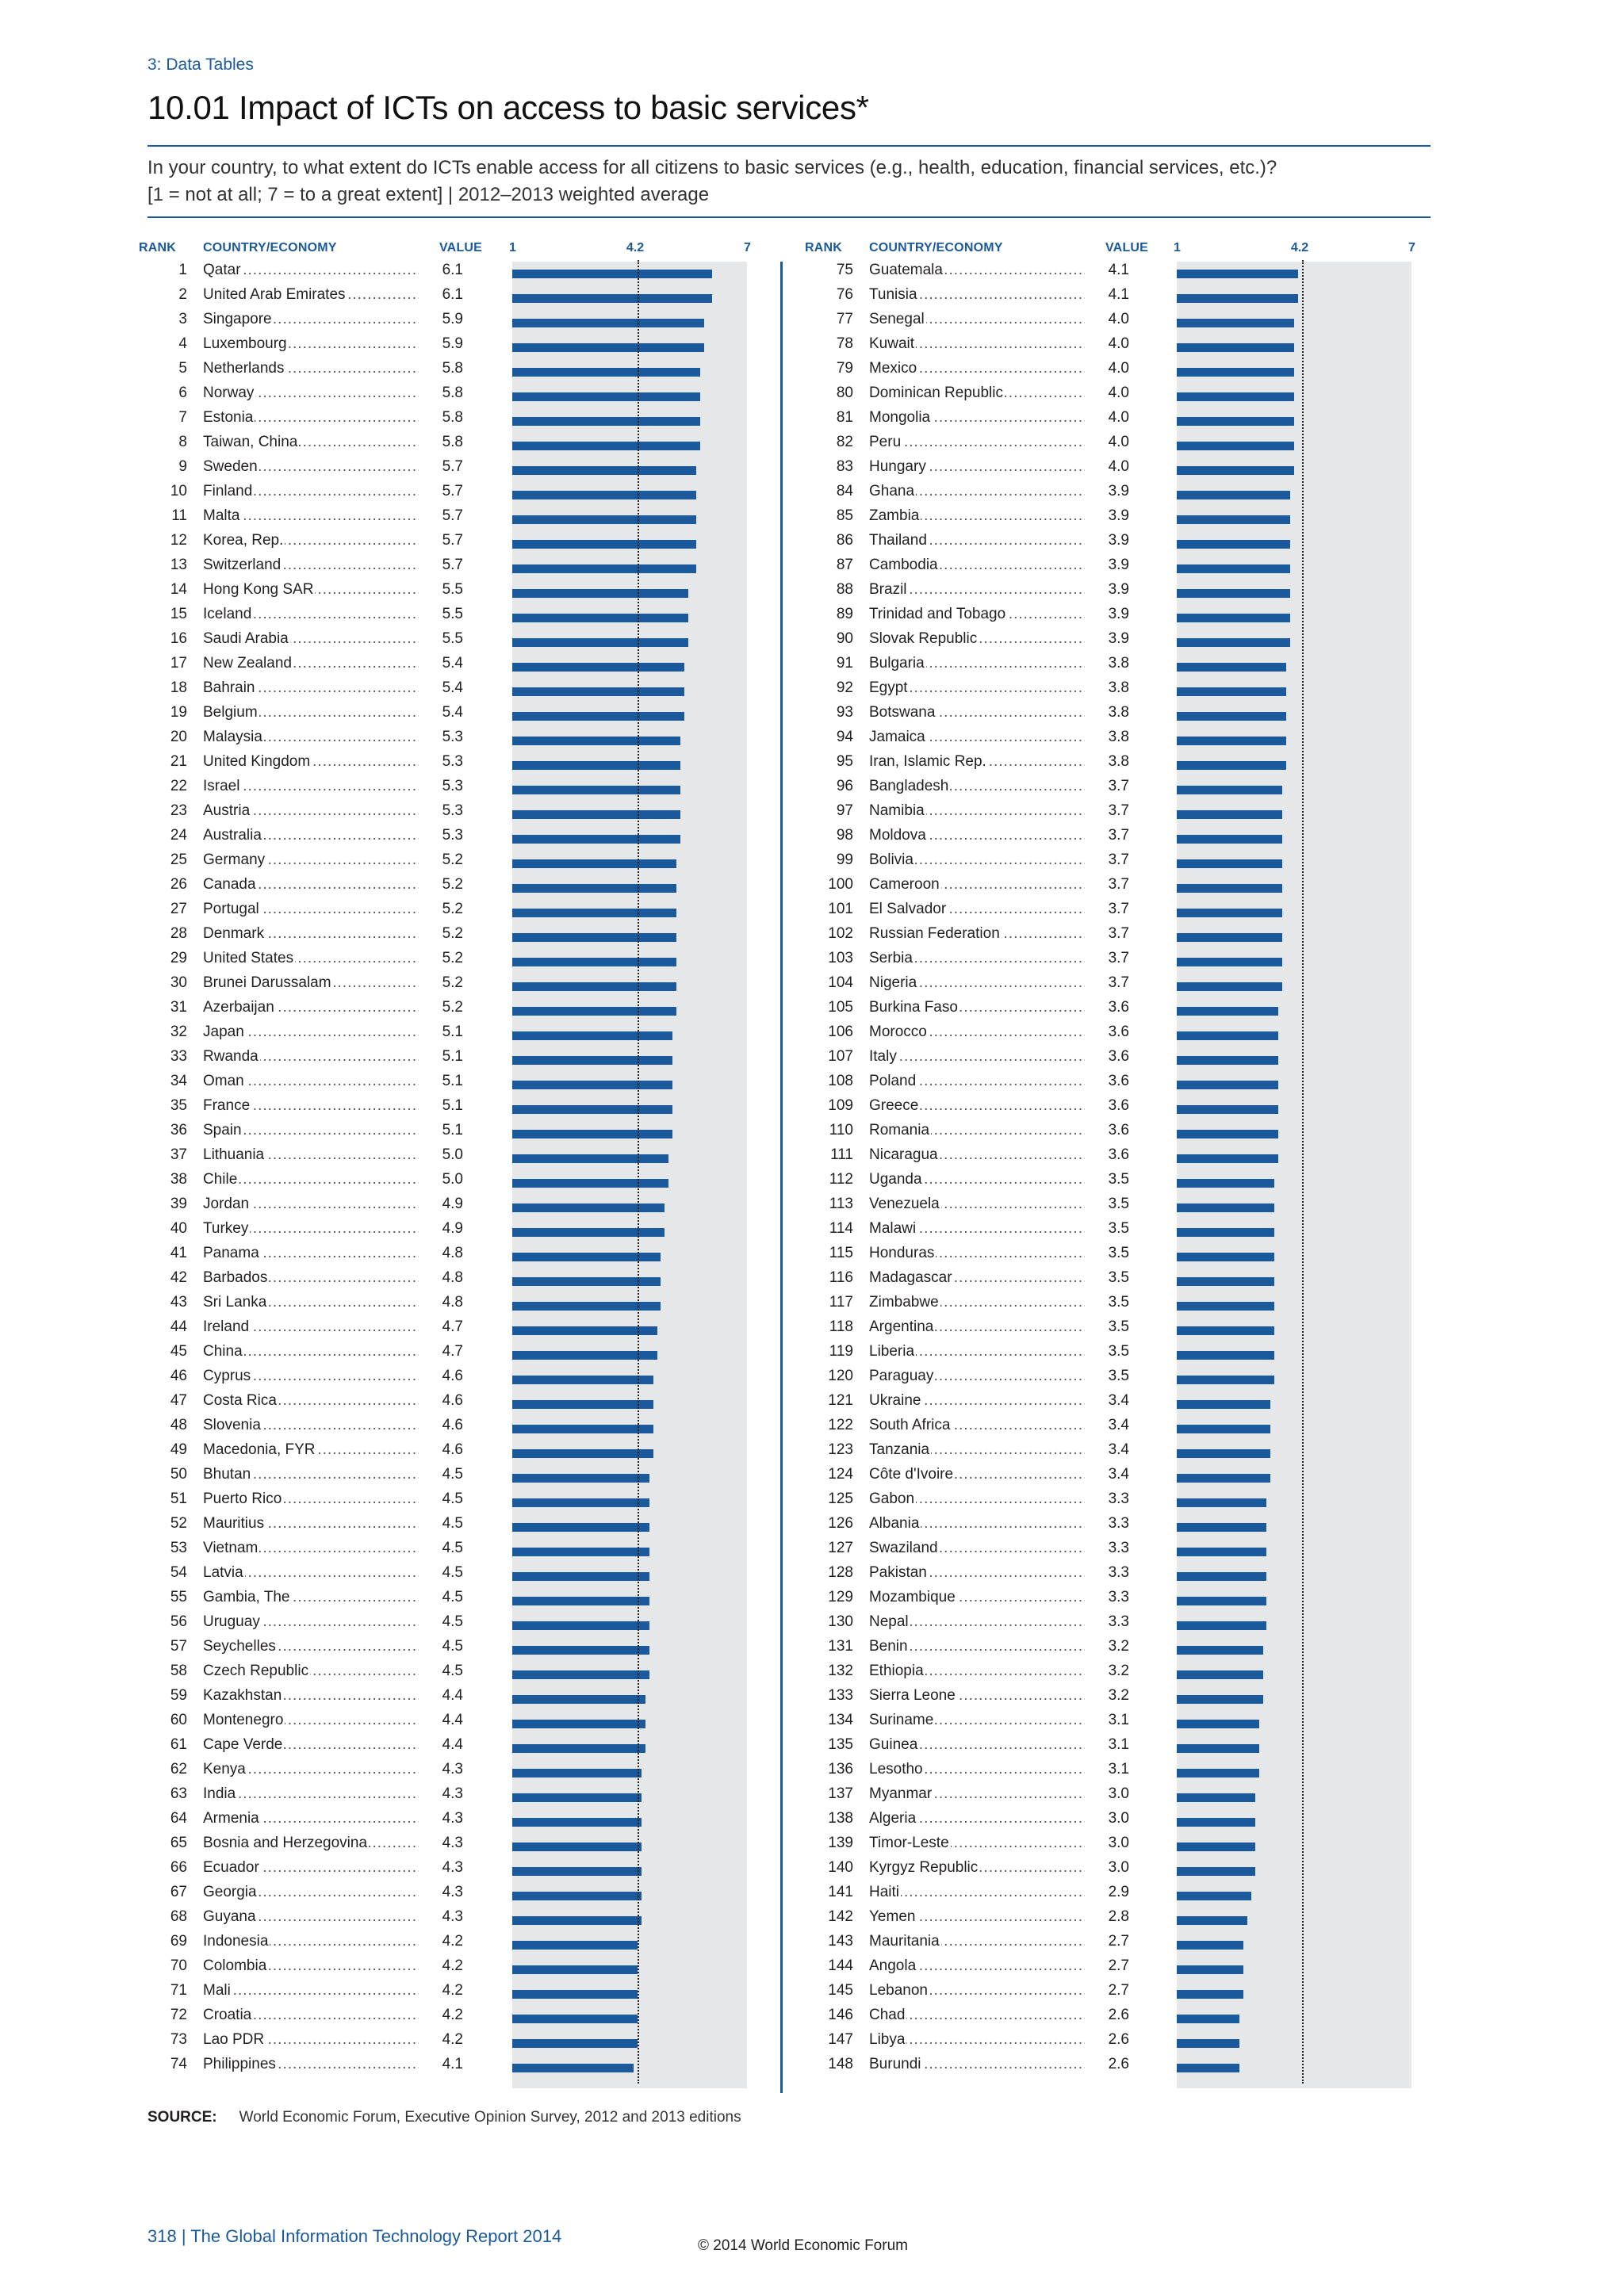  Describe the element at coordinates (452, 1229) in the screenshot. I see `value-cell: 4.9` at that location.